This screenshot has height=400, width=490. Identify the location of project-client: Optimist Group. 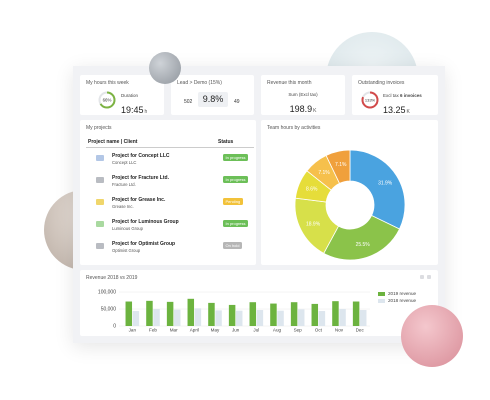
(126, 250).